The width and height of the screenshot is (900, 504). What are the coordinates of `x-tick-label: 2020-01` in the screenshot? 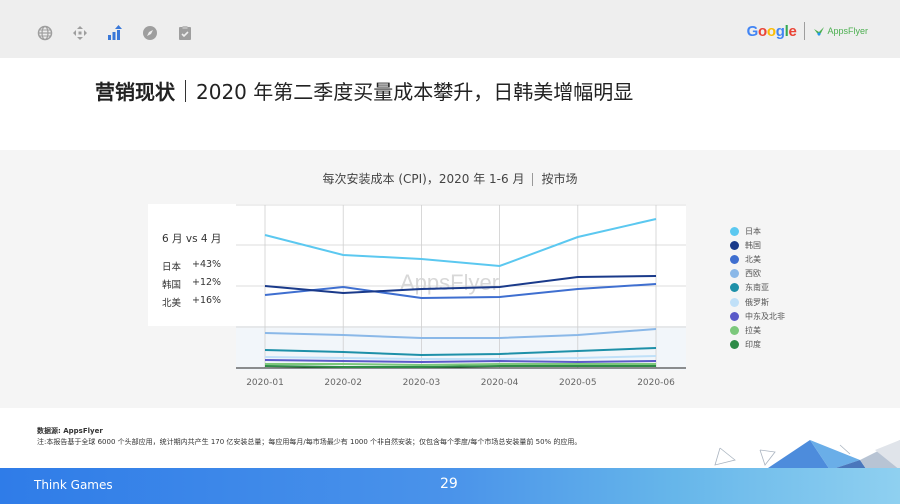 It's located at (265, 383).